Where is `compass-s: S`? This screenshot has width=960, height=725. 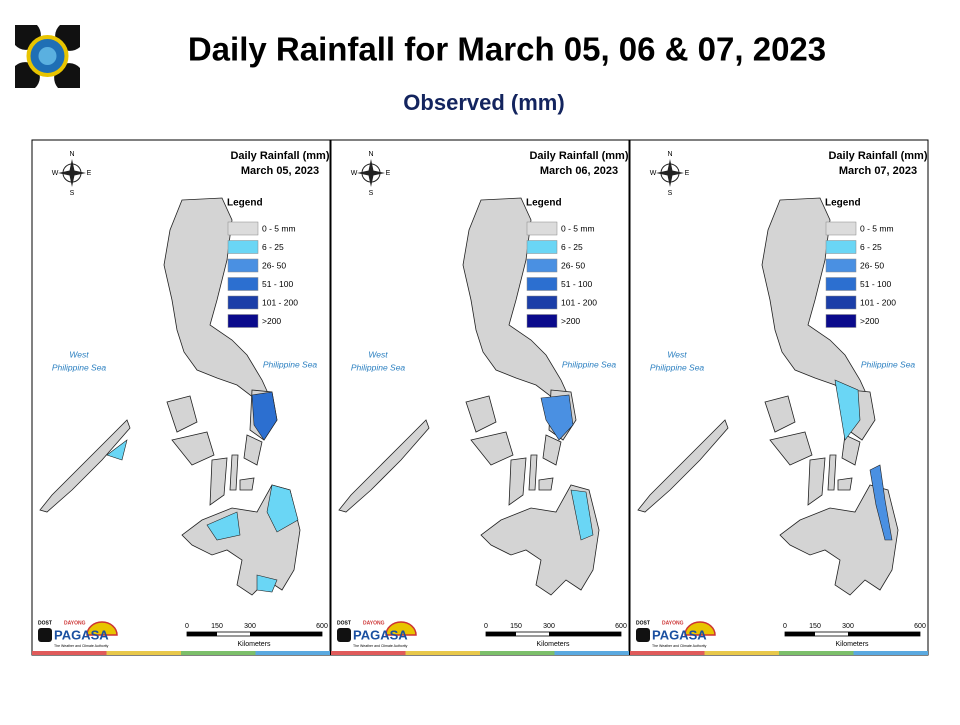
compass-s: S is located at coordinates (371, 193).